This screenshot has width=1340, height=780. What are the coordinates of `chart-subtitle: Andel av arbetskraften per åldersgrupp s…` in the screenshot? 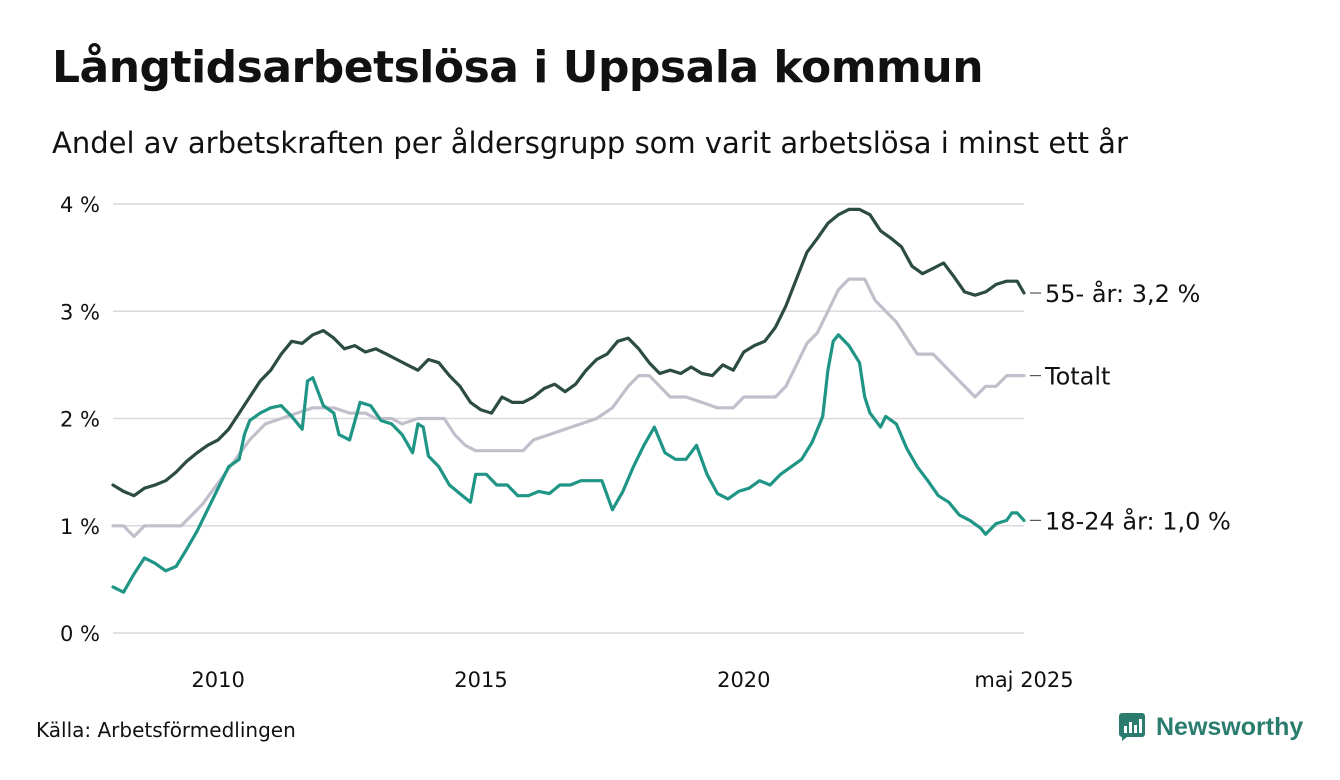 It's located at (590, 143).